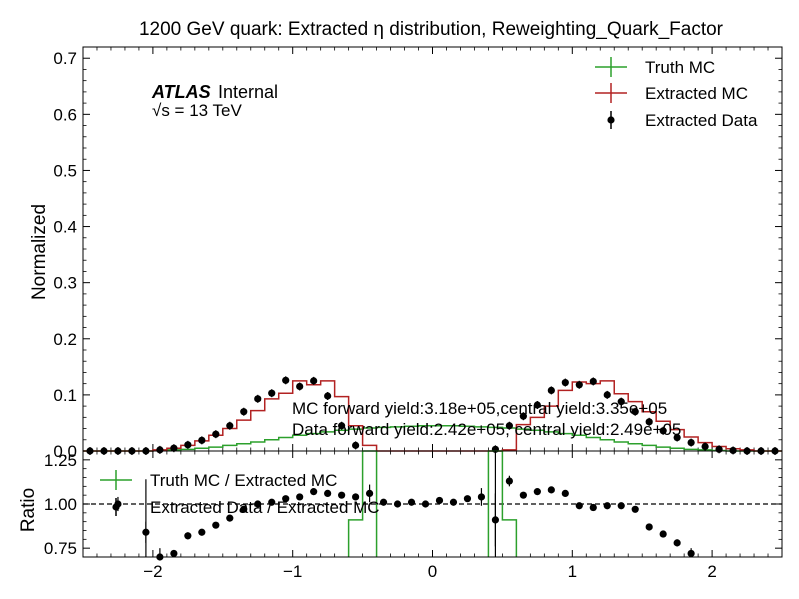 Image resolution: width=799 pixels, height=599 pixels. I want to click on ratio-panel-ylabel: Ratio, so click(28, 510).